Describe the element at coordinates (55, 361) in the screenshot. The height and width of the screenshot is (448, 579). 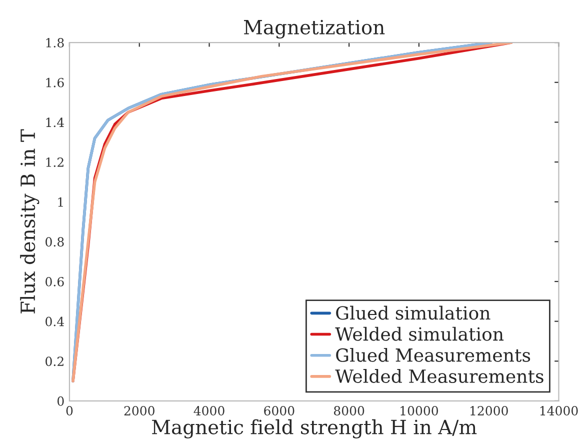
I see `y-tick-label: 0.2` at that location.